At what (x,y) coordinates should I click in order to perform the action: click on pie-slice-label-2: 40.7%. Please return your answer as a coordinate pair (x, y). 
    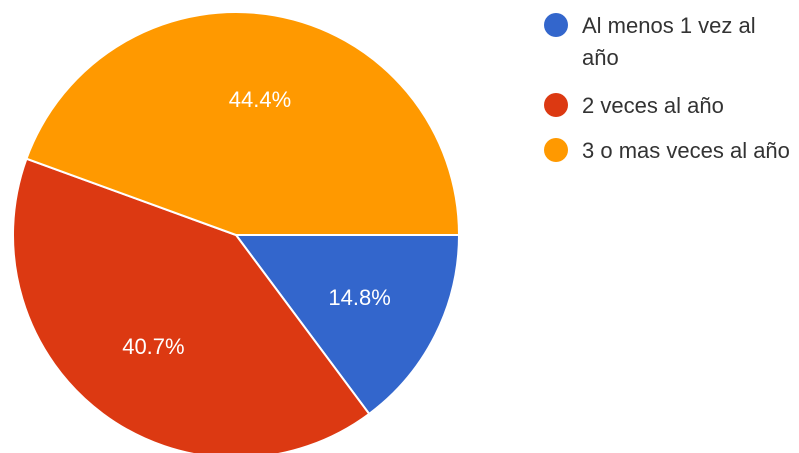
    Looking at the image, I should click on (153, 346).